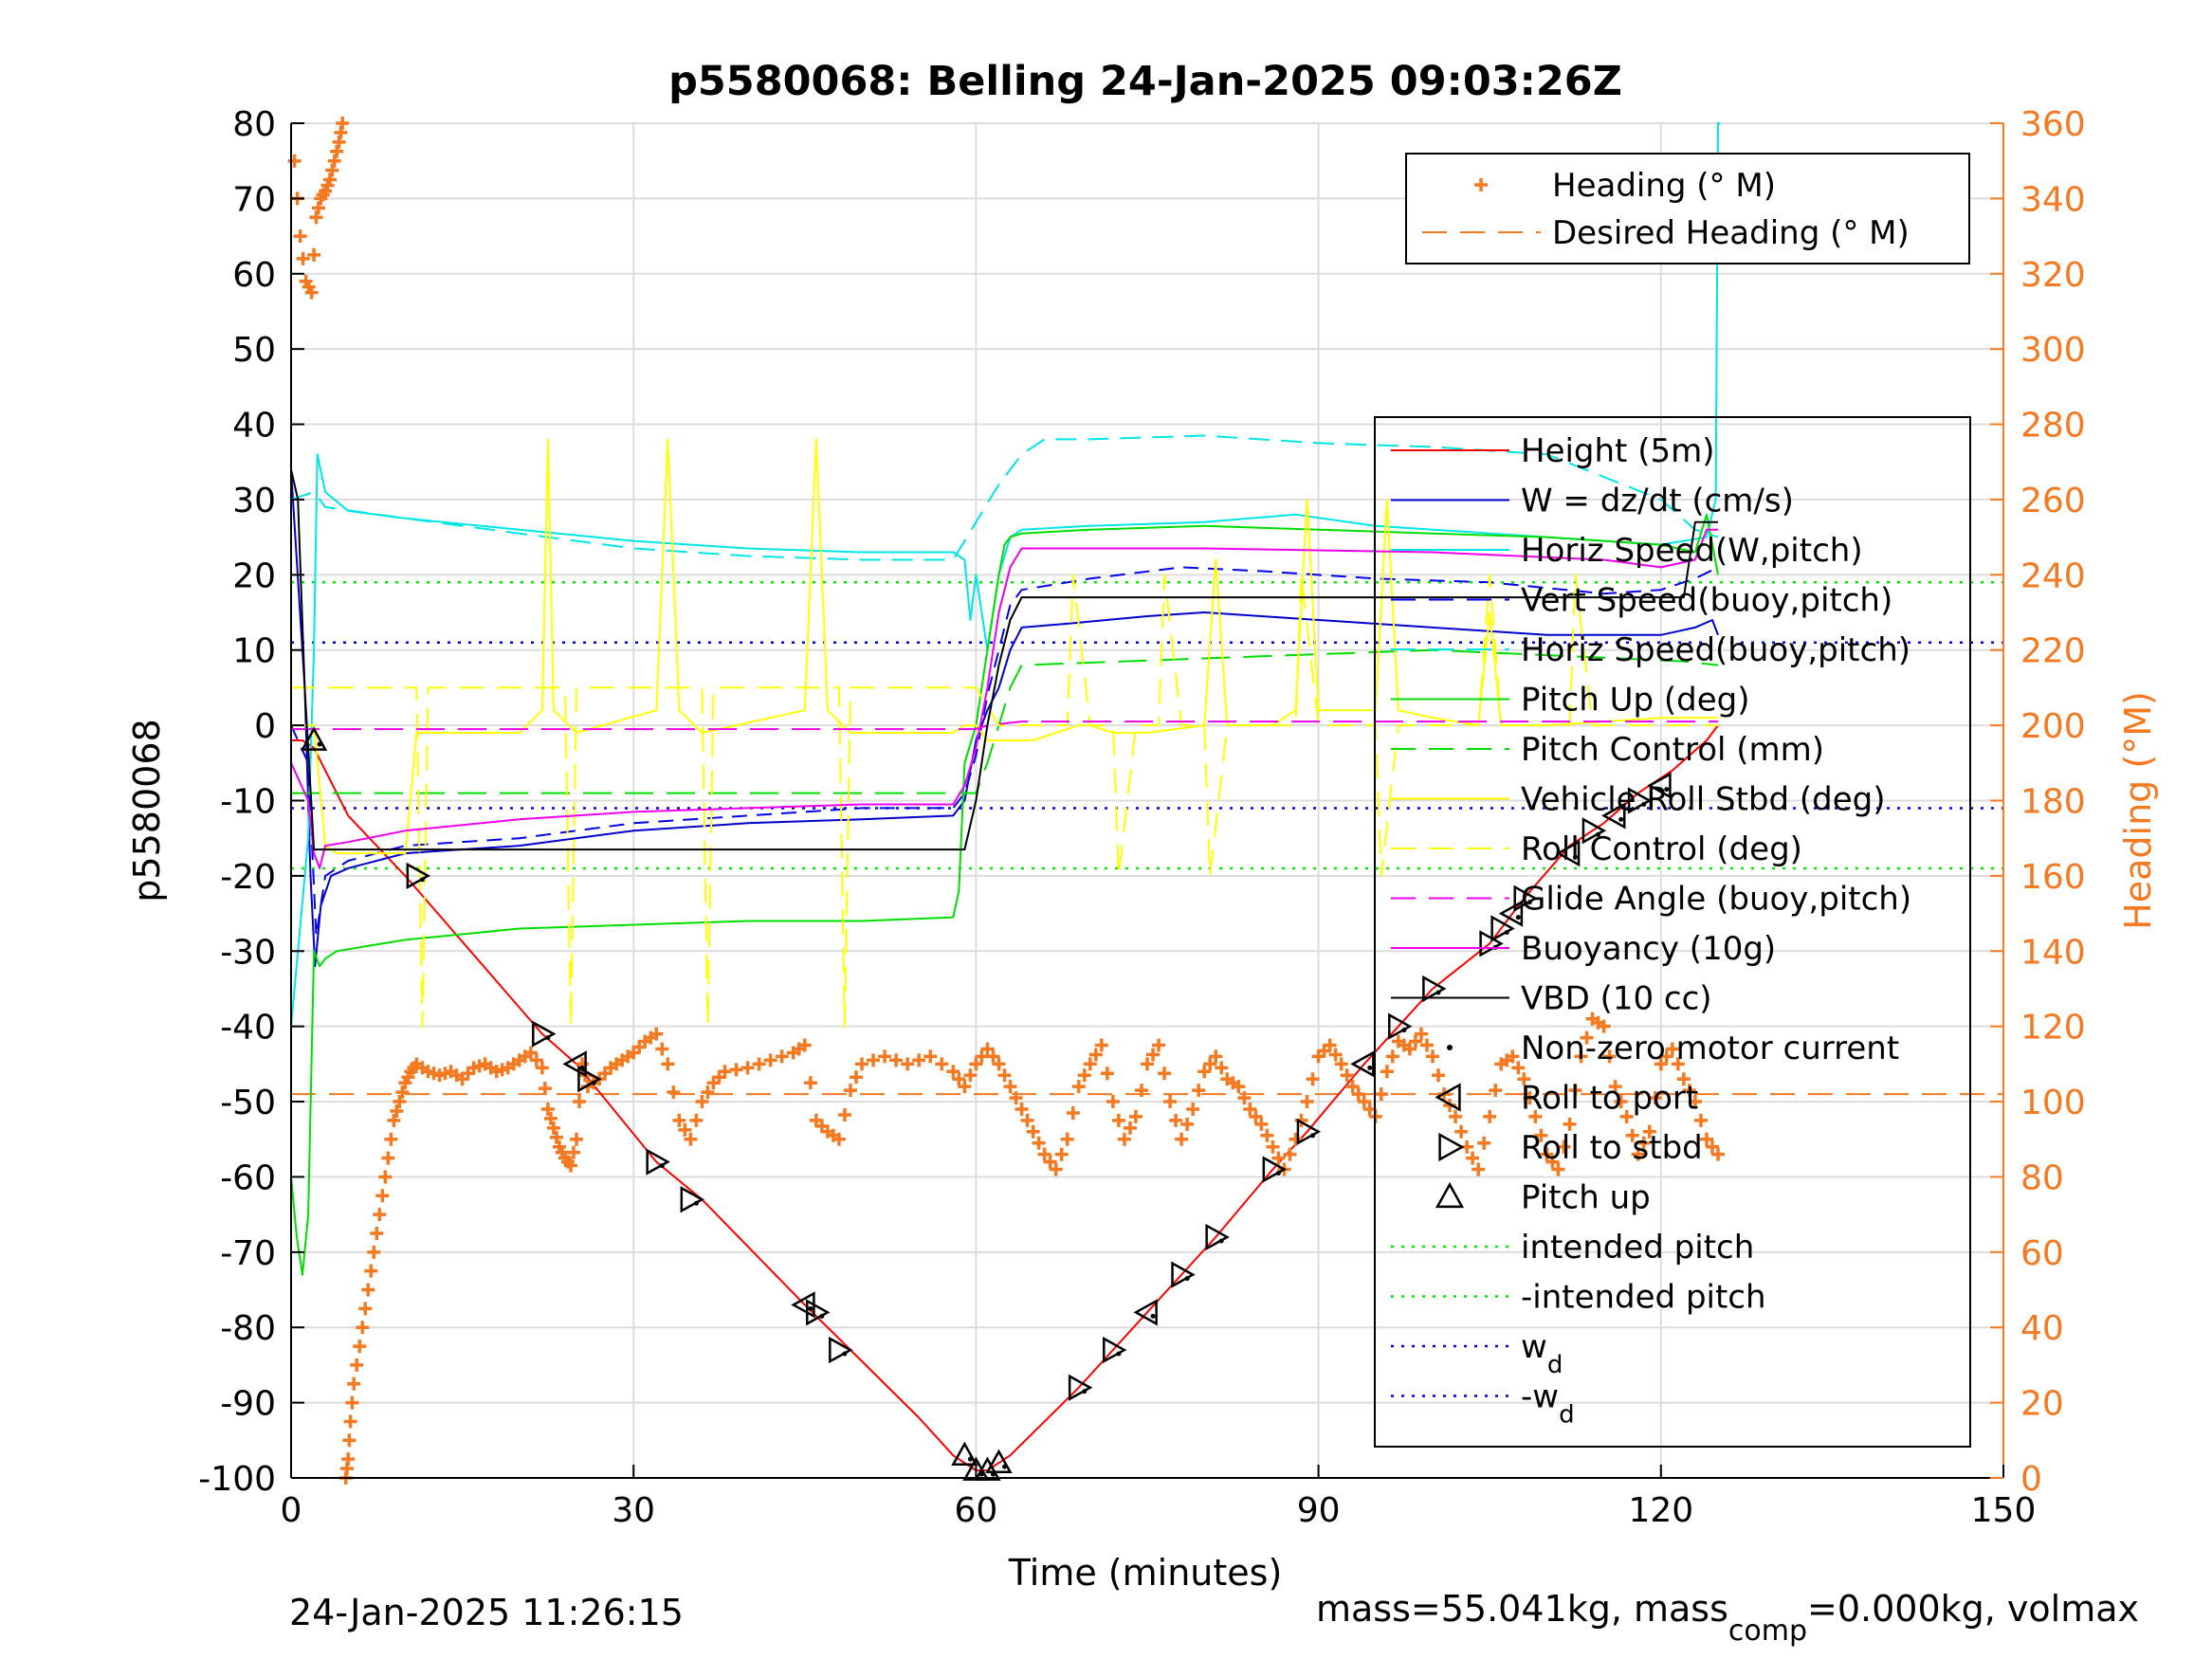 Image resolution: width=2212 pixels, height=1659 pixels. What do you see at coordinates (1004, 659) in the screenshot?
I see `series-vbd-10-cc-` at bounding box center [1004, 659].